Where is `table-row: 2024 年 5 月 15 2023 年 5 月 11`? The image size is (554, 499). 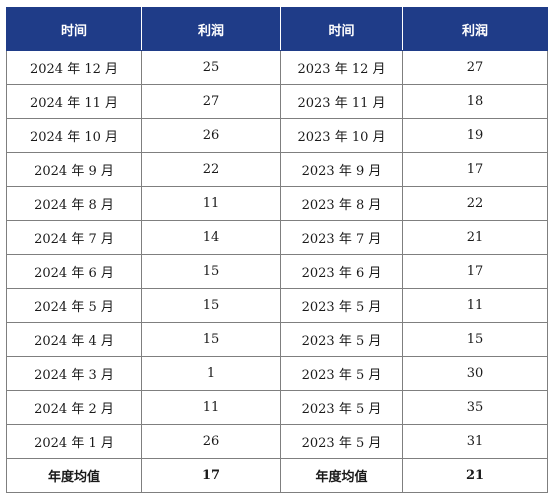 table-row: 2024 年 5 月 15 2023 年 5 月 11 is located at coordinates (277, 305).